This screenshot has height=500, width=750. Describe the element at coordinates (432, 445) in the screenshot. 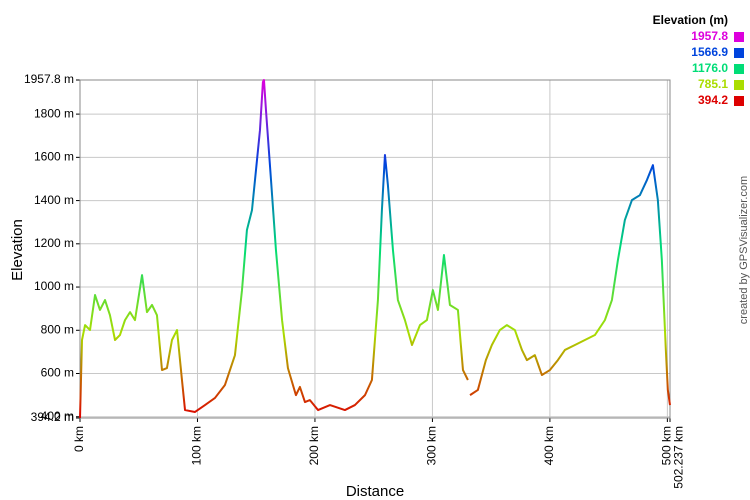

I see `x-tick-label: 300 km` at that location.